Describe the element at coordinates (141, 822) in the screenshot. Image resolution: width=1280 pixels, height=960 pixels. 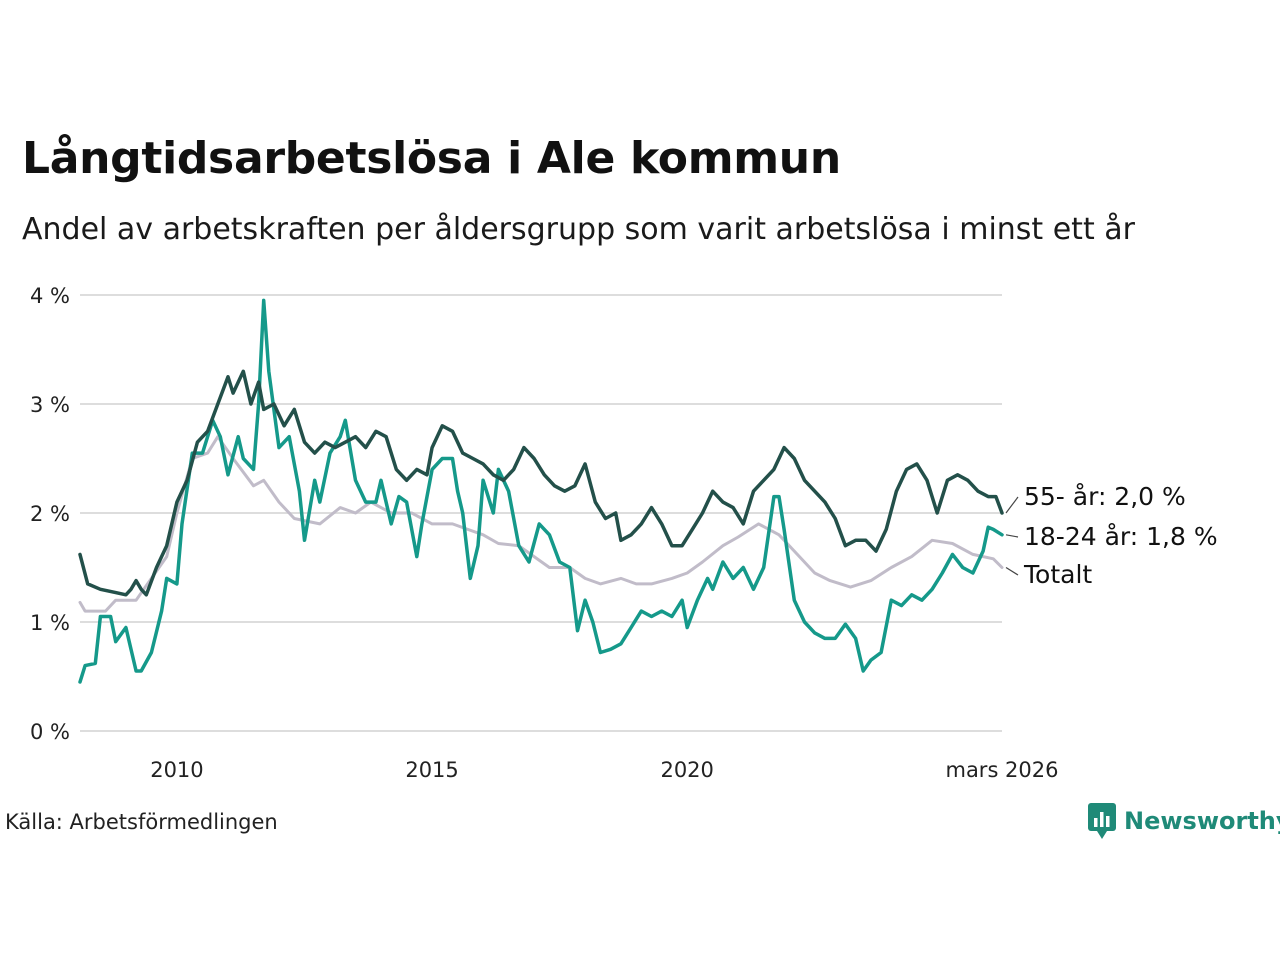
I see `source-note: Källa: Arbetsförmedlingen` at that location.